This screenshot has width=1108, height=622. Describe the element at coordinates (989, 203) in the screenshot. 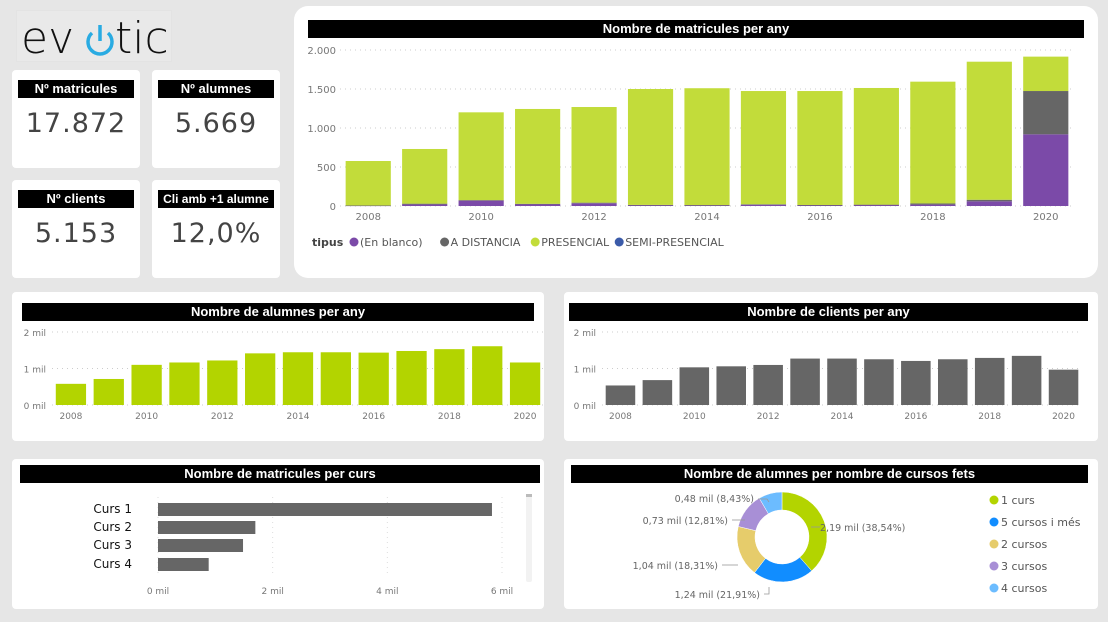

I see `bar-segment-en-blanco-2019` at that location.